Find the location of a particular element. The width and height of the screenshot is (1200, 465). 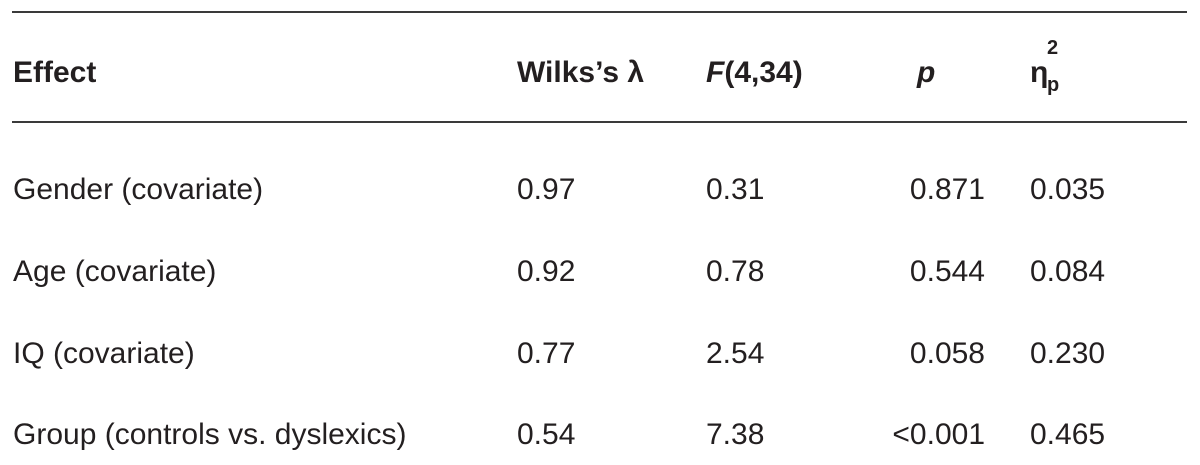

table-header-rule is located at coordinates (599, 122).